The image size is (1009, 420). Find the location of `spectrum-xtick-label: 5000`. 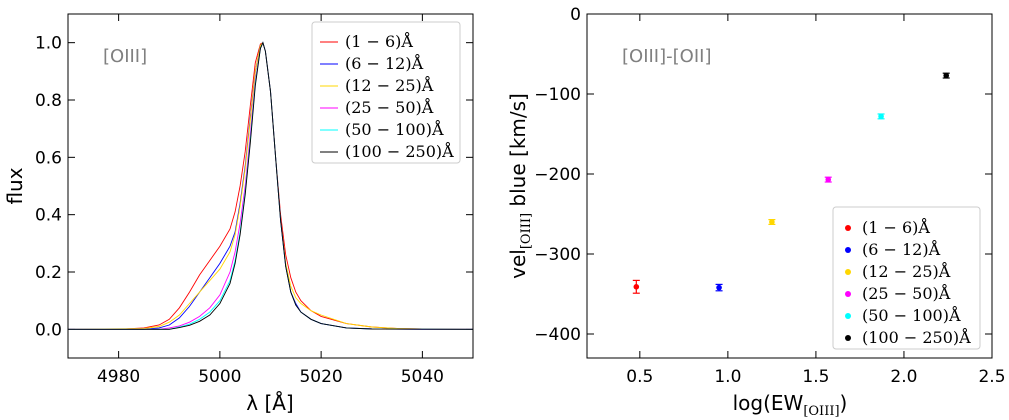

spectrum-xtick-label: 5000 is located at coordinates (219, 377).